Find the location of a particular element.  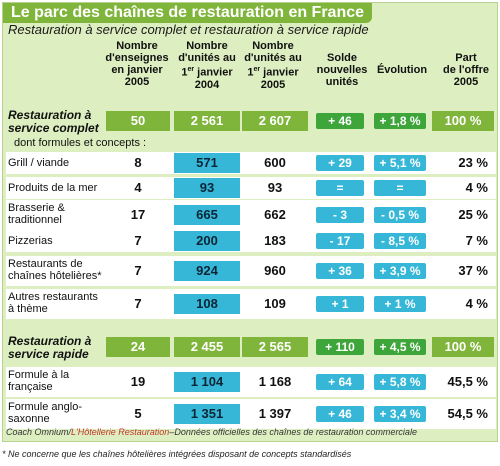

enseignes-cell: 4 is located at coordinates (138, 187).